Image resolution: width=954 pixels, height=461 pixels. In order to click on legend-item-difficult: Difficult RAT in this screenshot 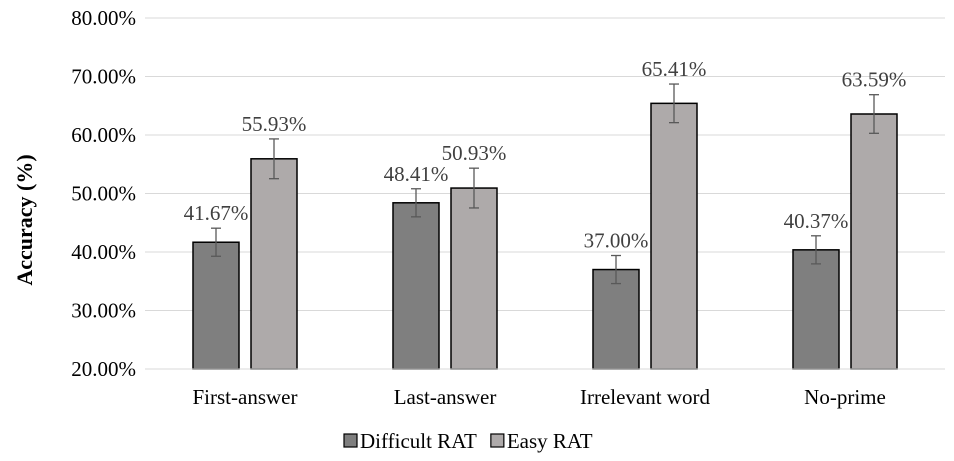, I will do `click(410, 441)`.